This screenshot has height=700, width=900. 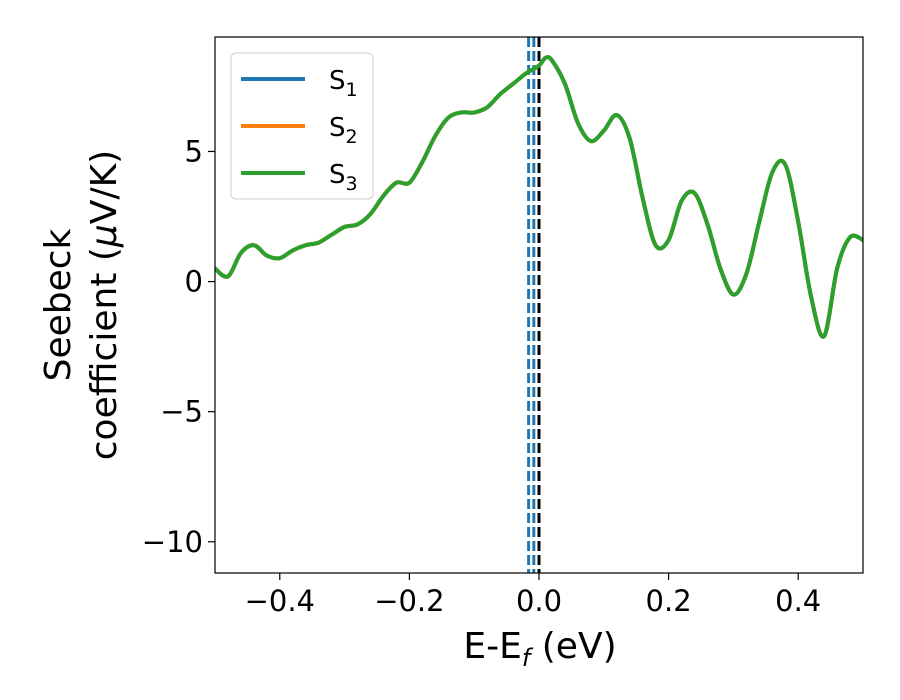 I want to click on y-axis-label-line2: coefficient (μV/K), so click(x=104, y=305).